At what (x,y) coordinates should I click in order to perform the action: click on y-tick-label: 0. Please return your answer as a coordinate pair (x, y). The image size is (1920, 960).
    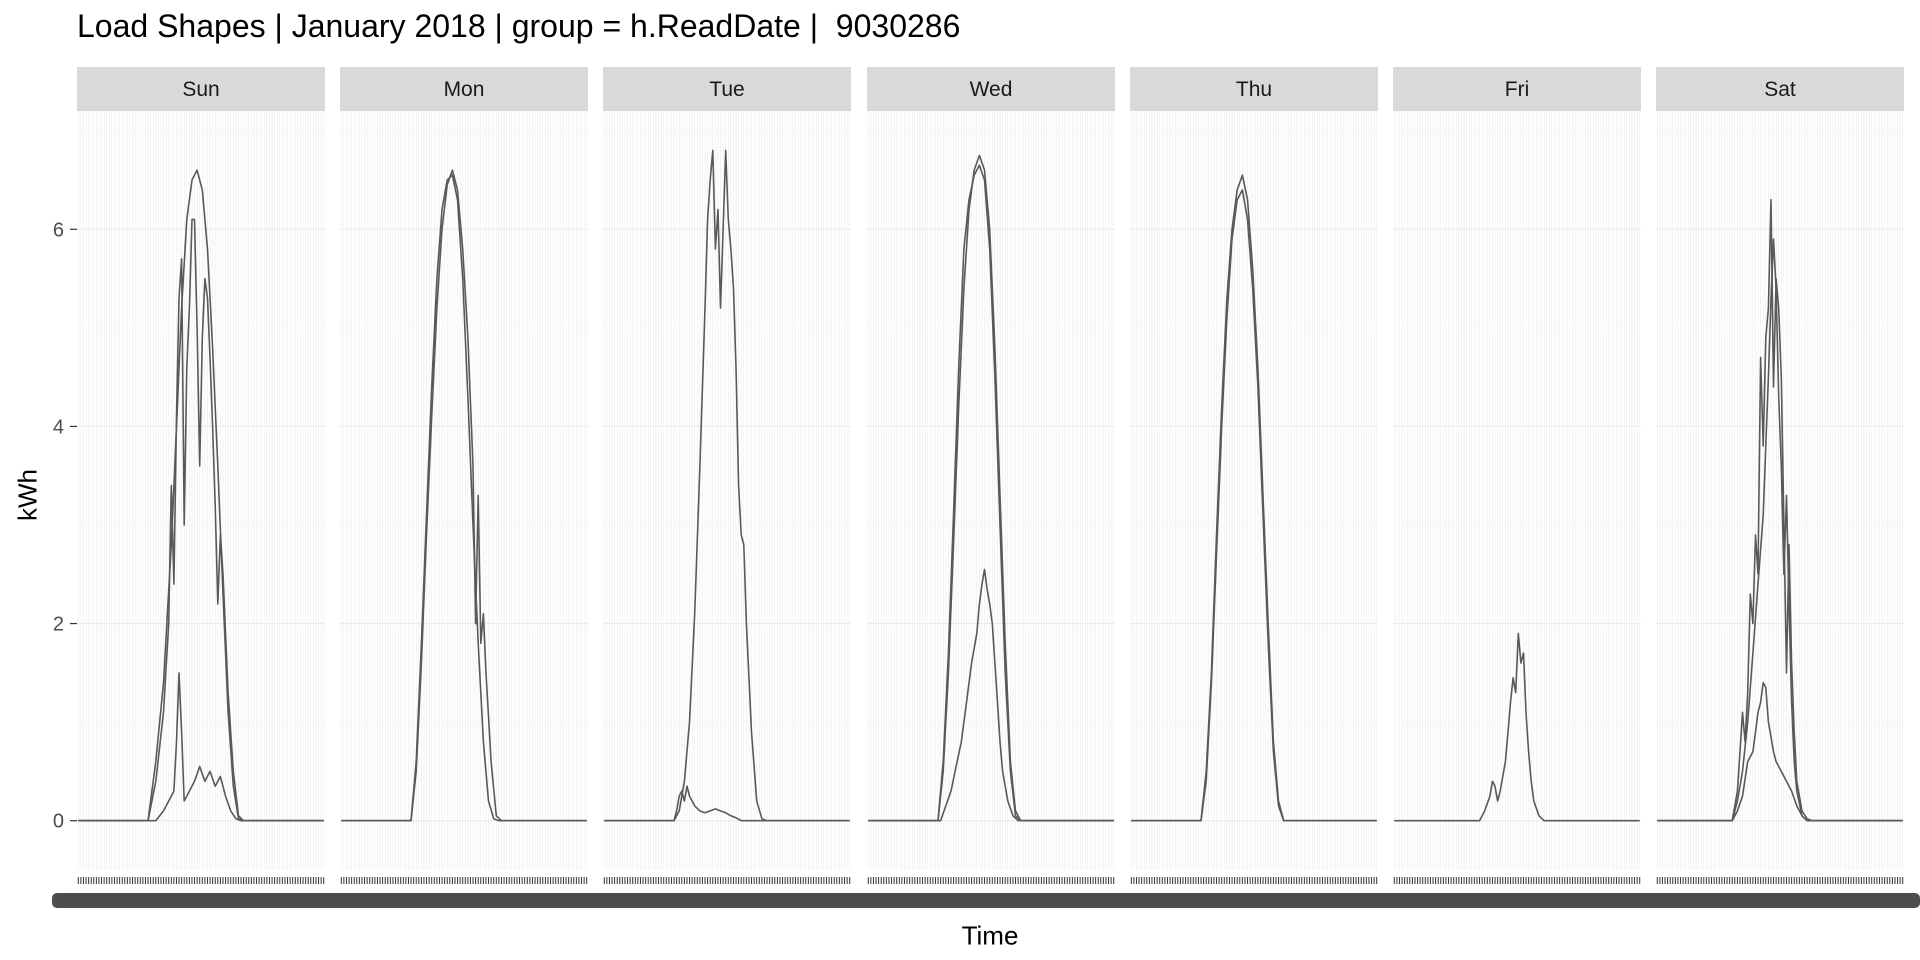
    Looking at the image, I should click on (58, 822).